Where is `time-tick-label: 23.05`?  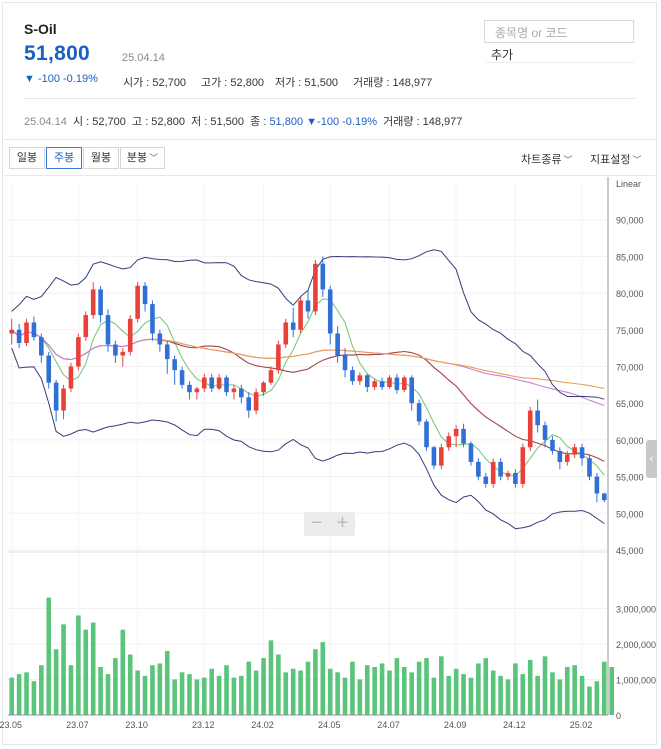 time-tick-label: 23.05 is located at coordinates (11, 725).